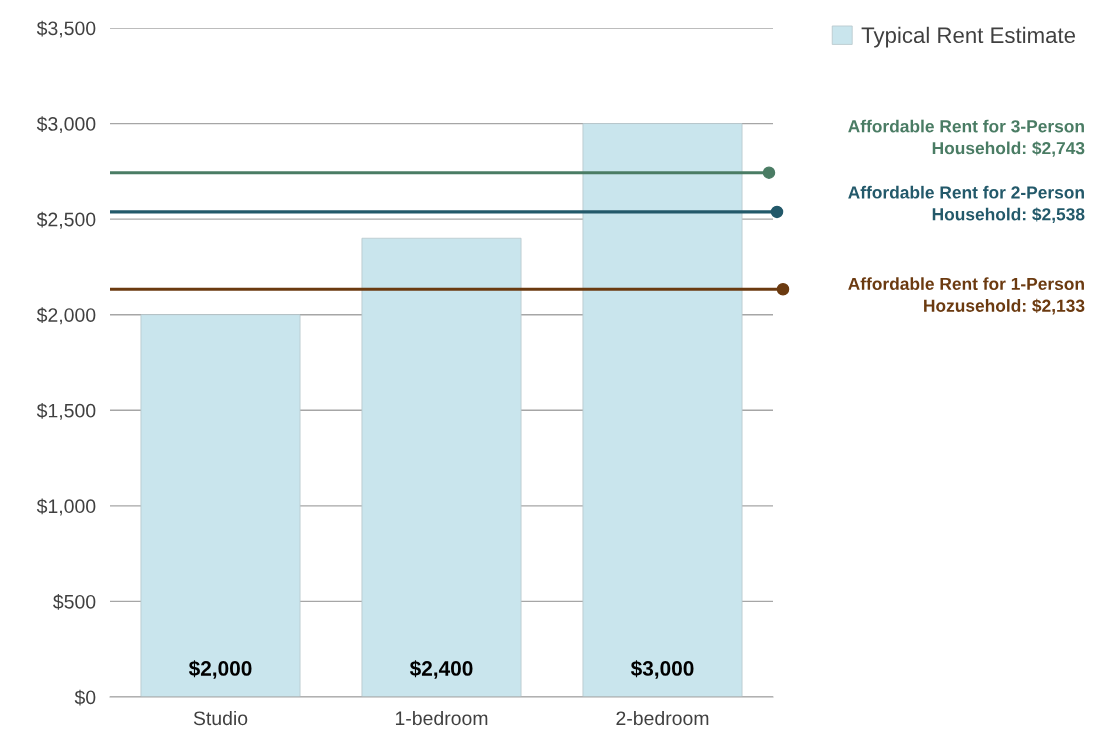  I want to click on y-tick-label: $2,000, so click(66, 316).